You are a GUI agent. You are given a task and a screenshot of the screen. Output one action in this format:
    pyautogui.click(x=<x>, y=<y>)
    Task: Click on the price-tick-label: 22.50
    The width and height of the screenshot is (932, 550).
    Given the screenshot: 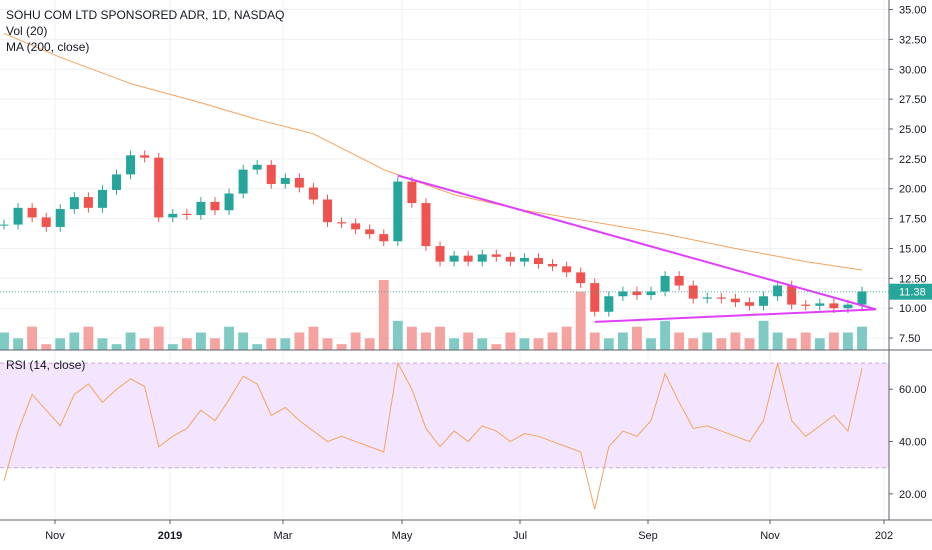 What is the action you would take?
    pyautogui.click(x=913, y=160)
    